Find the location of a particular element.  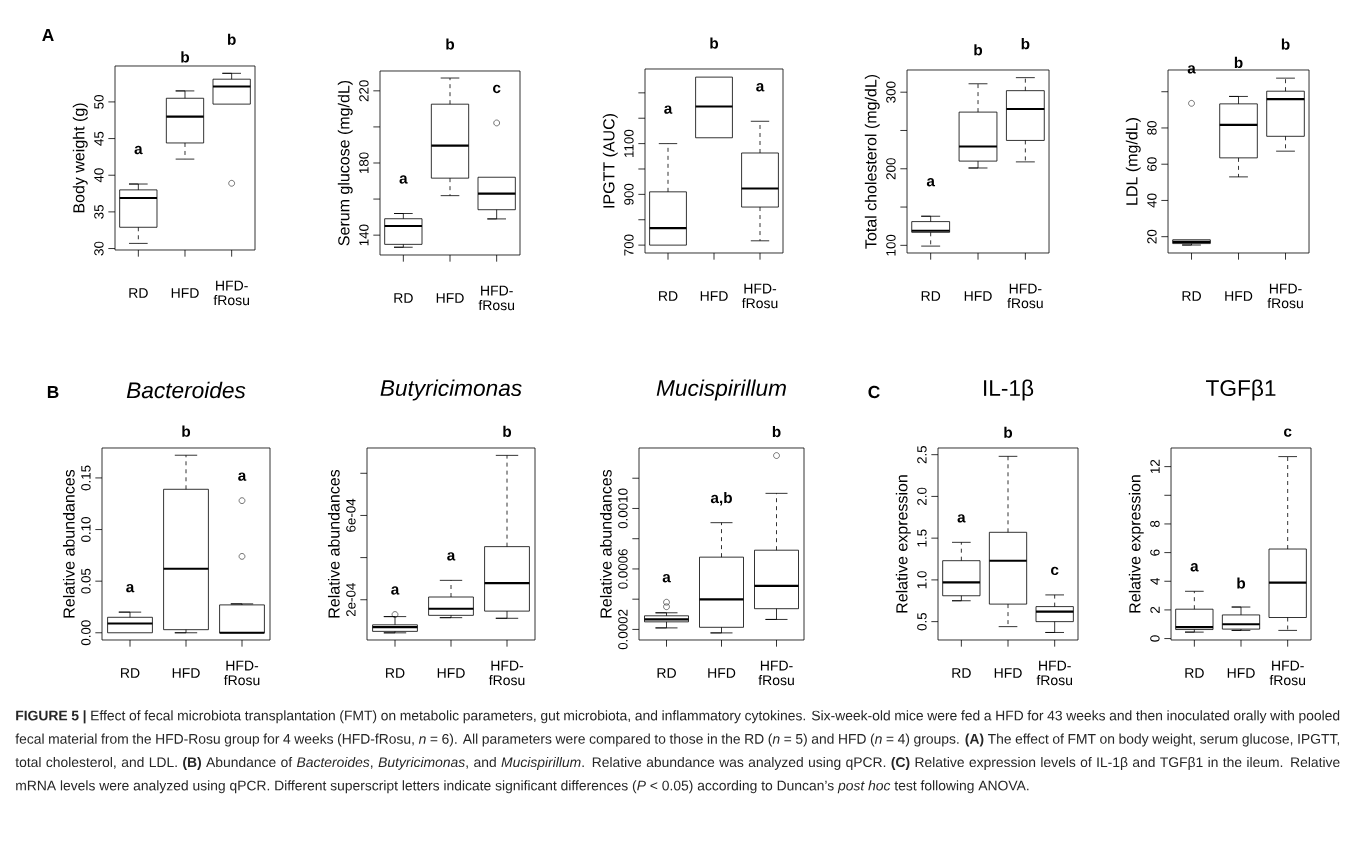

y-tick-label: 0.5 is located at coordinates (922, 621).